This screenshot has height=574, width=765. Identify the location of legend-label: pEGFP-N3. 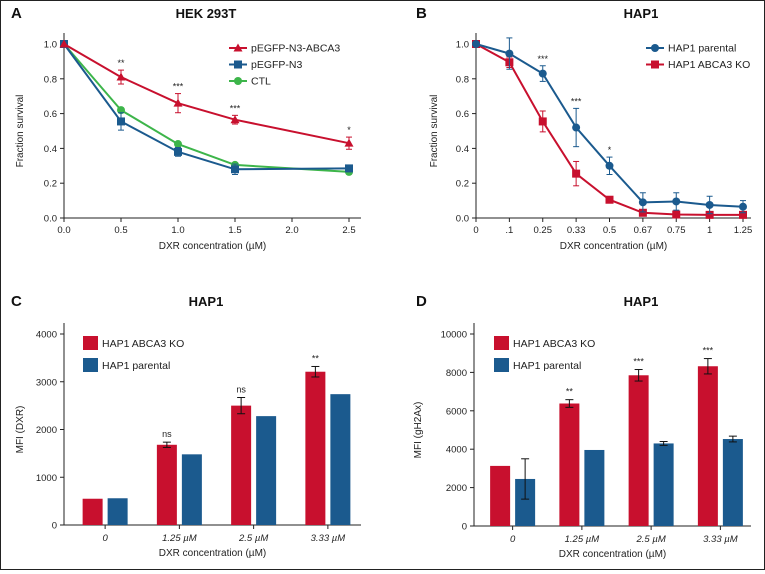
(277, 65).